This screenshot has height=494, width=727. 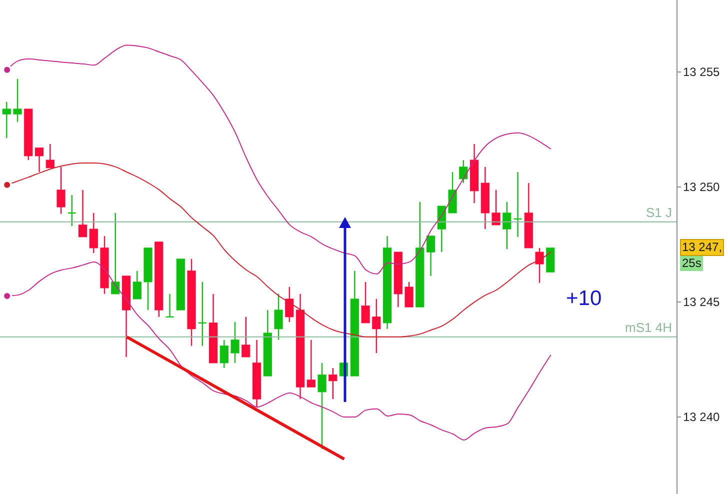 What do you see at coordinates (701, 417) in the screenshot?
I see `y-tick-label: 13 240` at bounding box center [701, 417].